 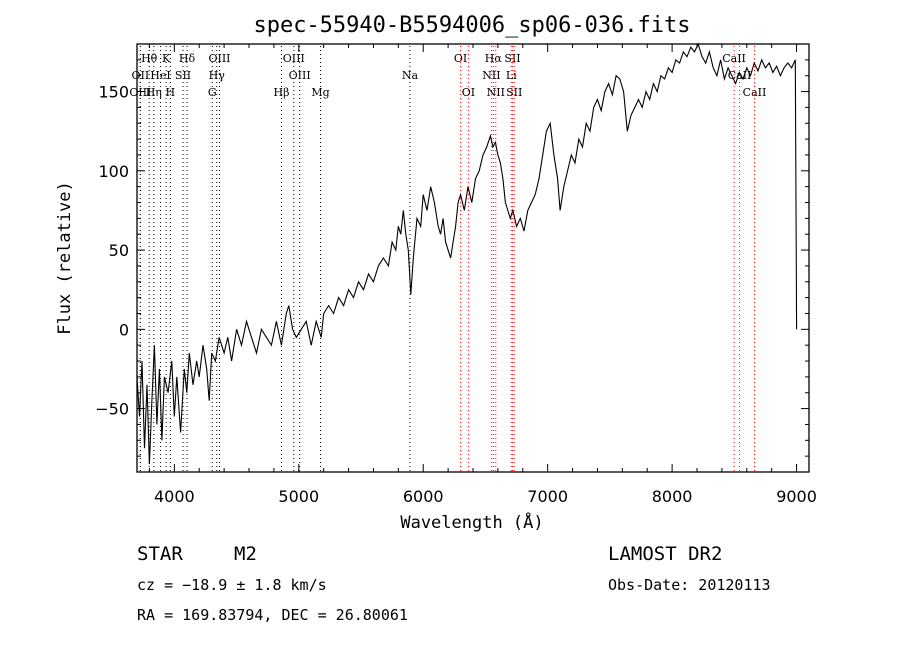 What do you see at coordinates (471, 25) in the screenshot?
I see `chart-title: spec-55940-B5594006_sp06-036.fits` at bounding box center [471, 25].